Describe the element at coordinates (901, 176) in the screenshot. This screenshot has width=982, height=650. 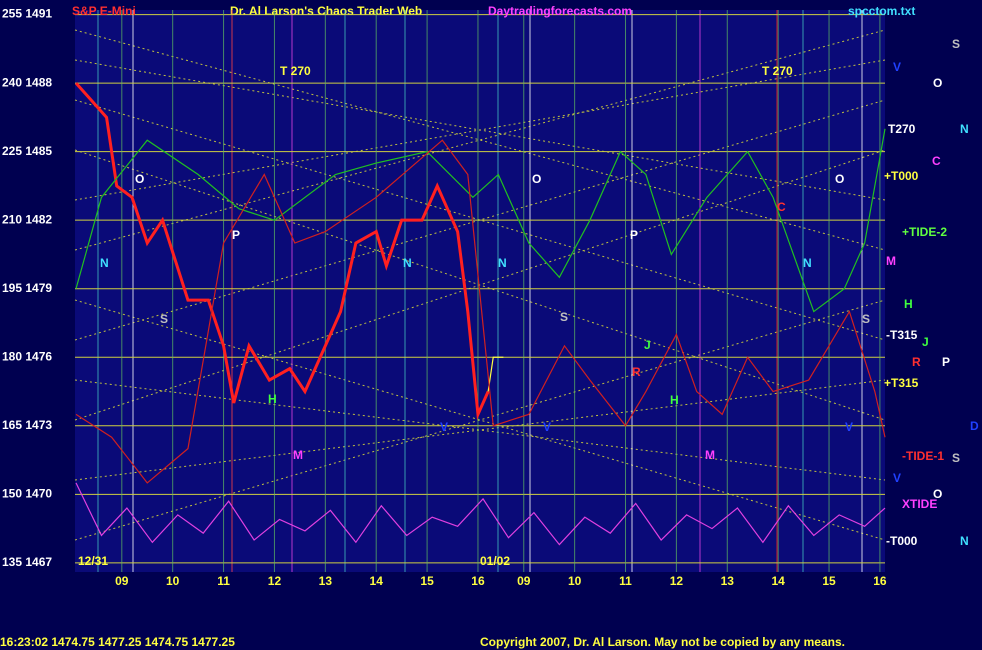
I see `annotation: +T000` at that location.